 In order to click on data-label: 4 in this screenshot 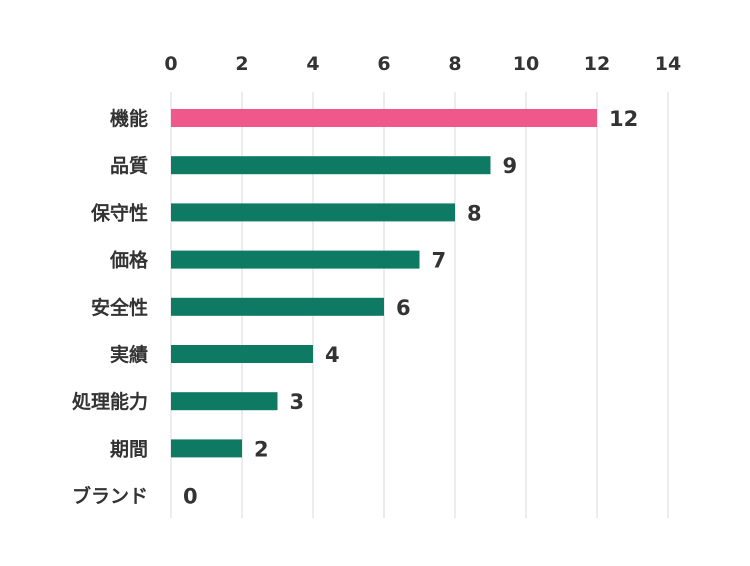, I will do `click(332, 355)`.